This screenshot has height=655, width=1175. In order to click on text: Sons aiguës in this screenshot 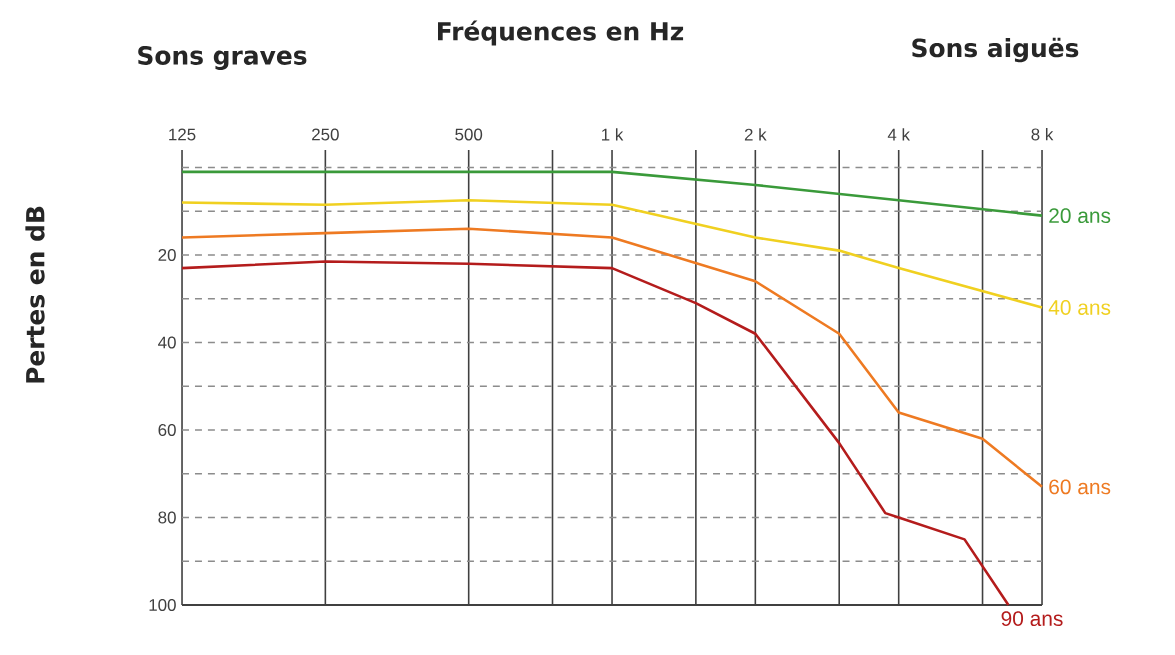, I will do `click(995, 50)`.